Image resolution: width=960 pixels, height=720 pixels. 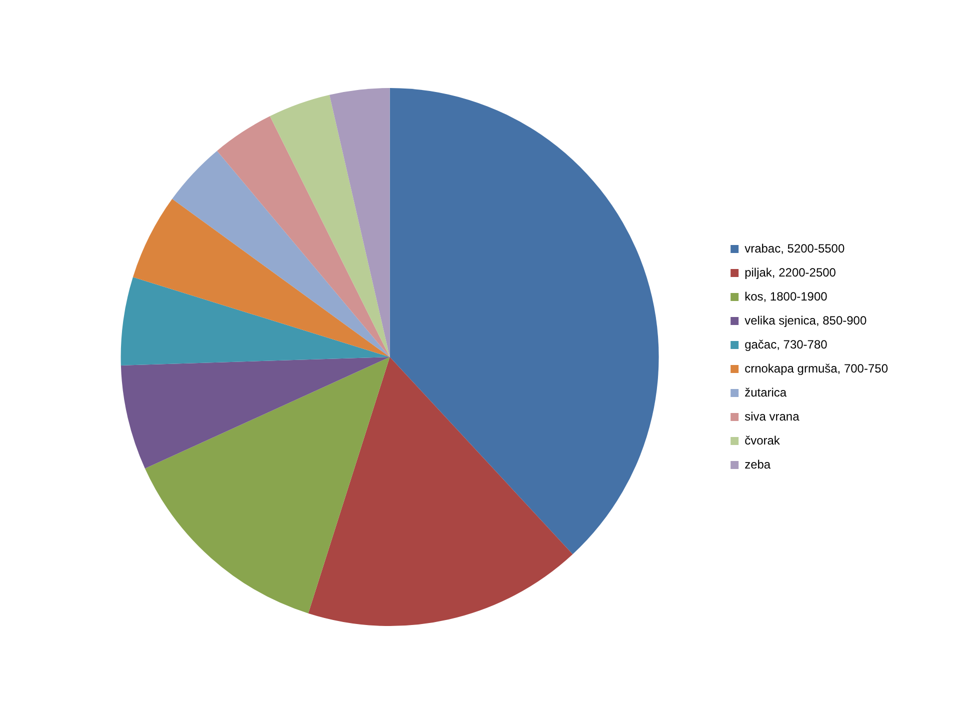 I want to click on legend-label: čvorak, so click(x=762, y=440).